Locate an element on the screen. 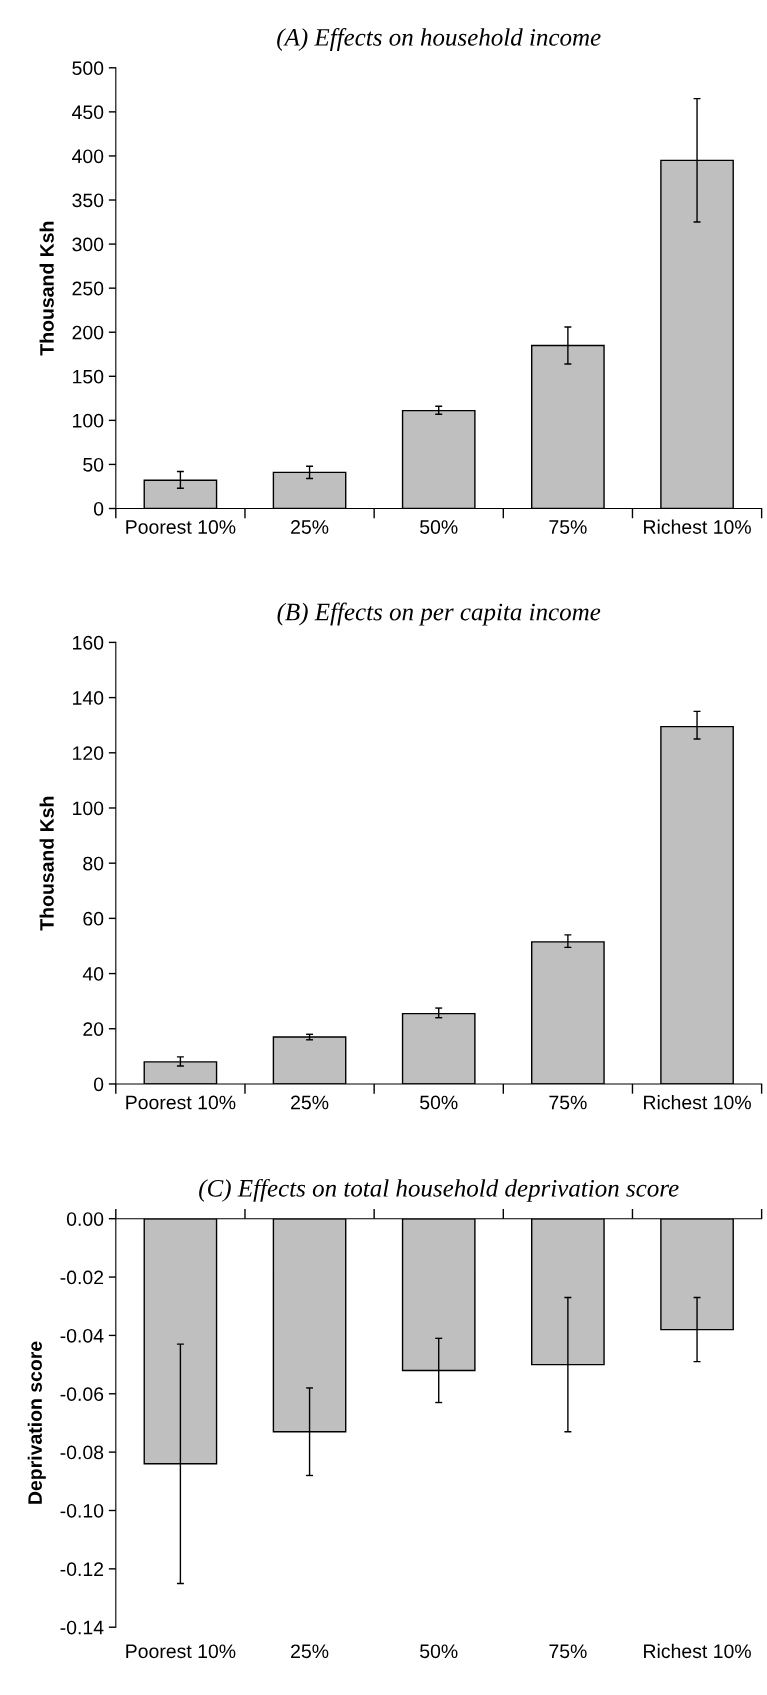 The height and width of the screenshot is (1695, 767). y-tick-label: 20 is located at coordinates (93, 1029).